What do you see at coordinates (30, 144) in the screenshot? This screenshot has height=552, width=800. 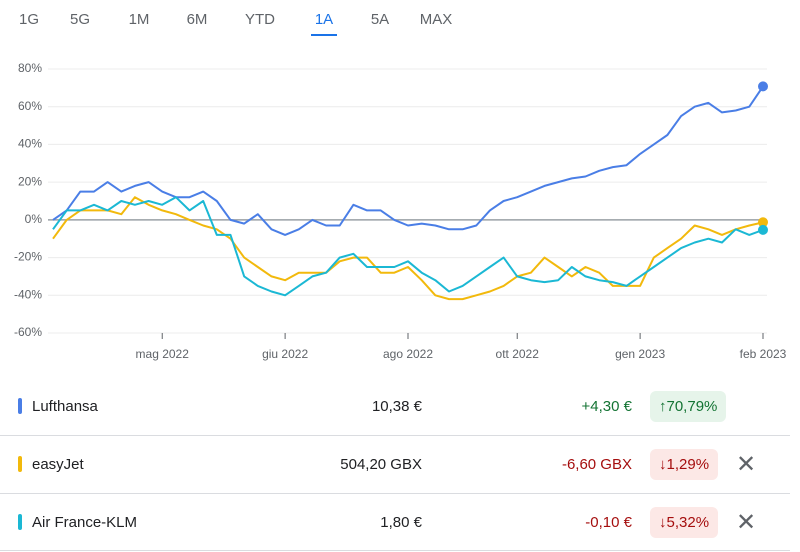 I see `y-tick-label: 40%` at bounding box center [30, 144].